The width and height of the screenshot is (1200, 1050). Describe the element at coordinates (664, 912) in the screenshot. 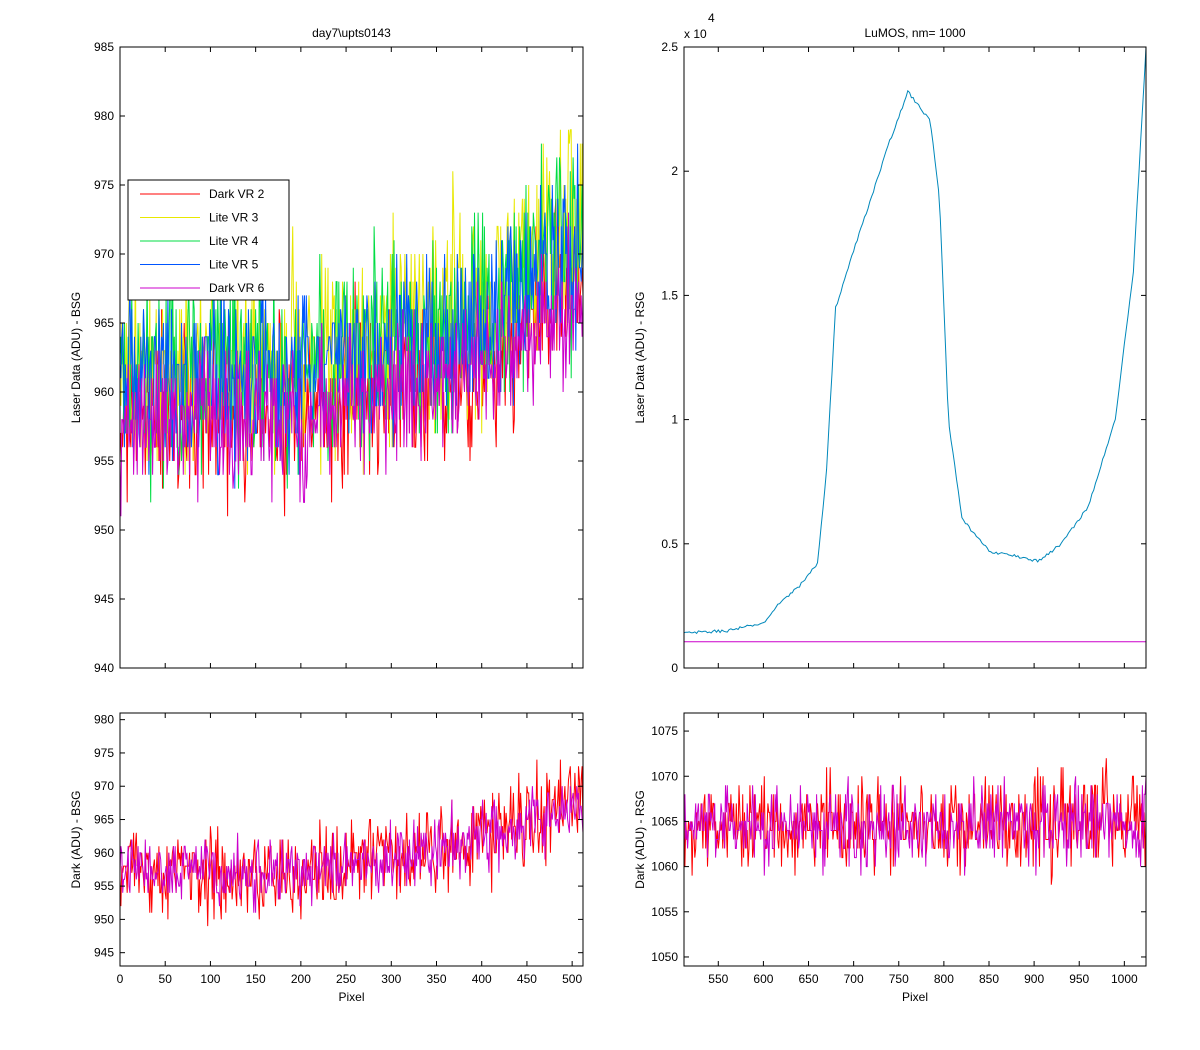

I see `y-tick-label: 1055` at that location.